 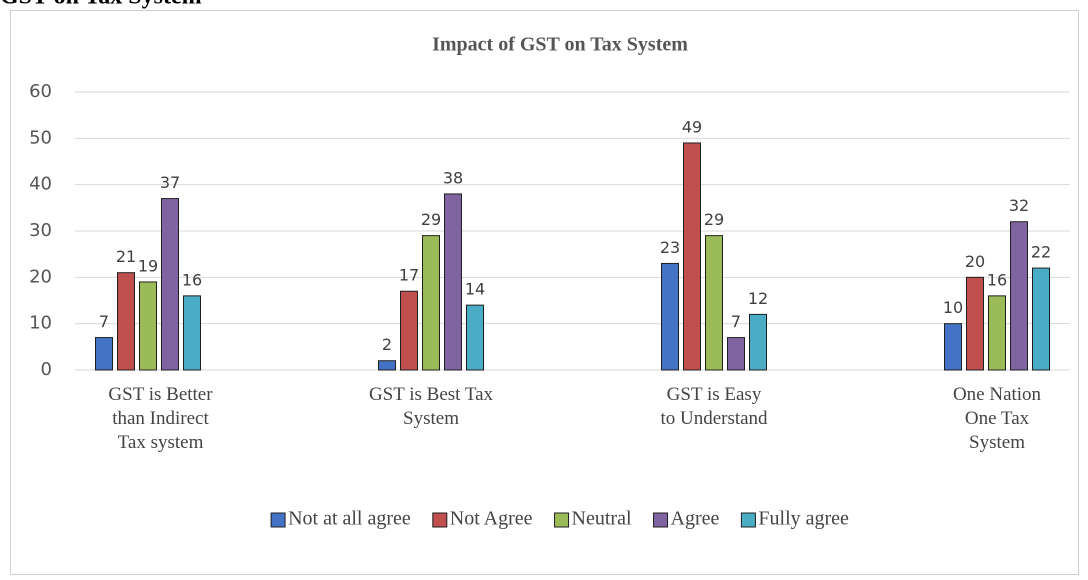 I want to click on data-label: 49, so click(x=692, y=126).